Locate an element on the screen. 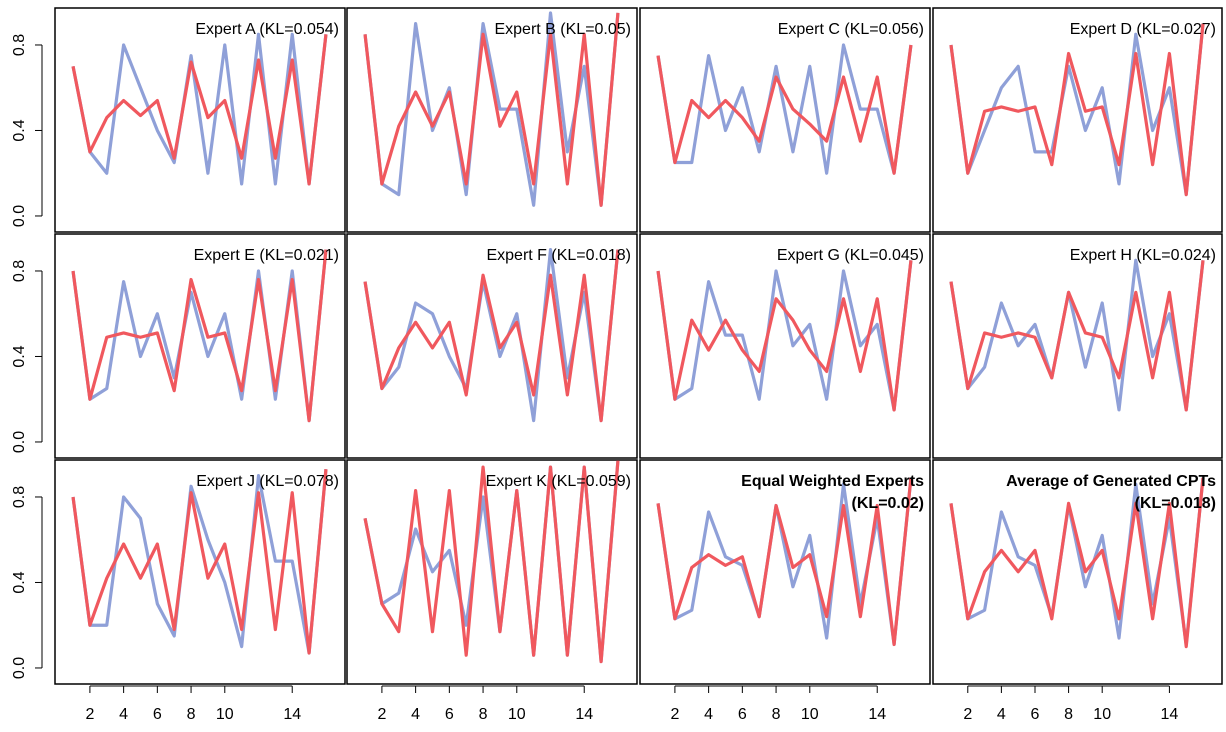 This screenshot has height=732, width=1226. panel-title: Expert K (KL=0.059) is located at coordinates (558, 481).